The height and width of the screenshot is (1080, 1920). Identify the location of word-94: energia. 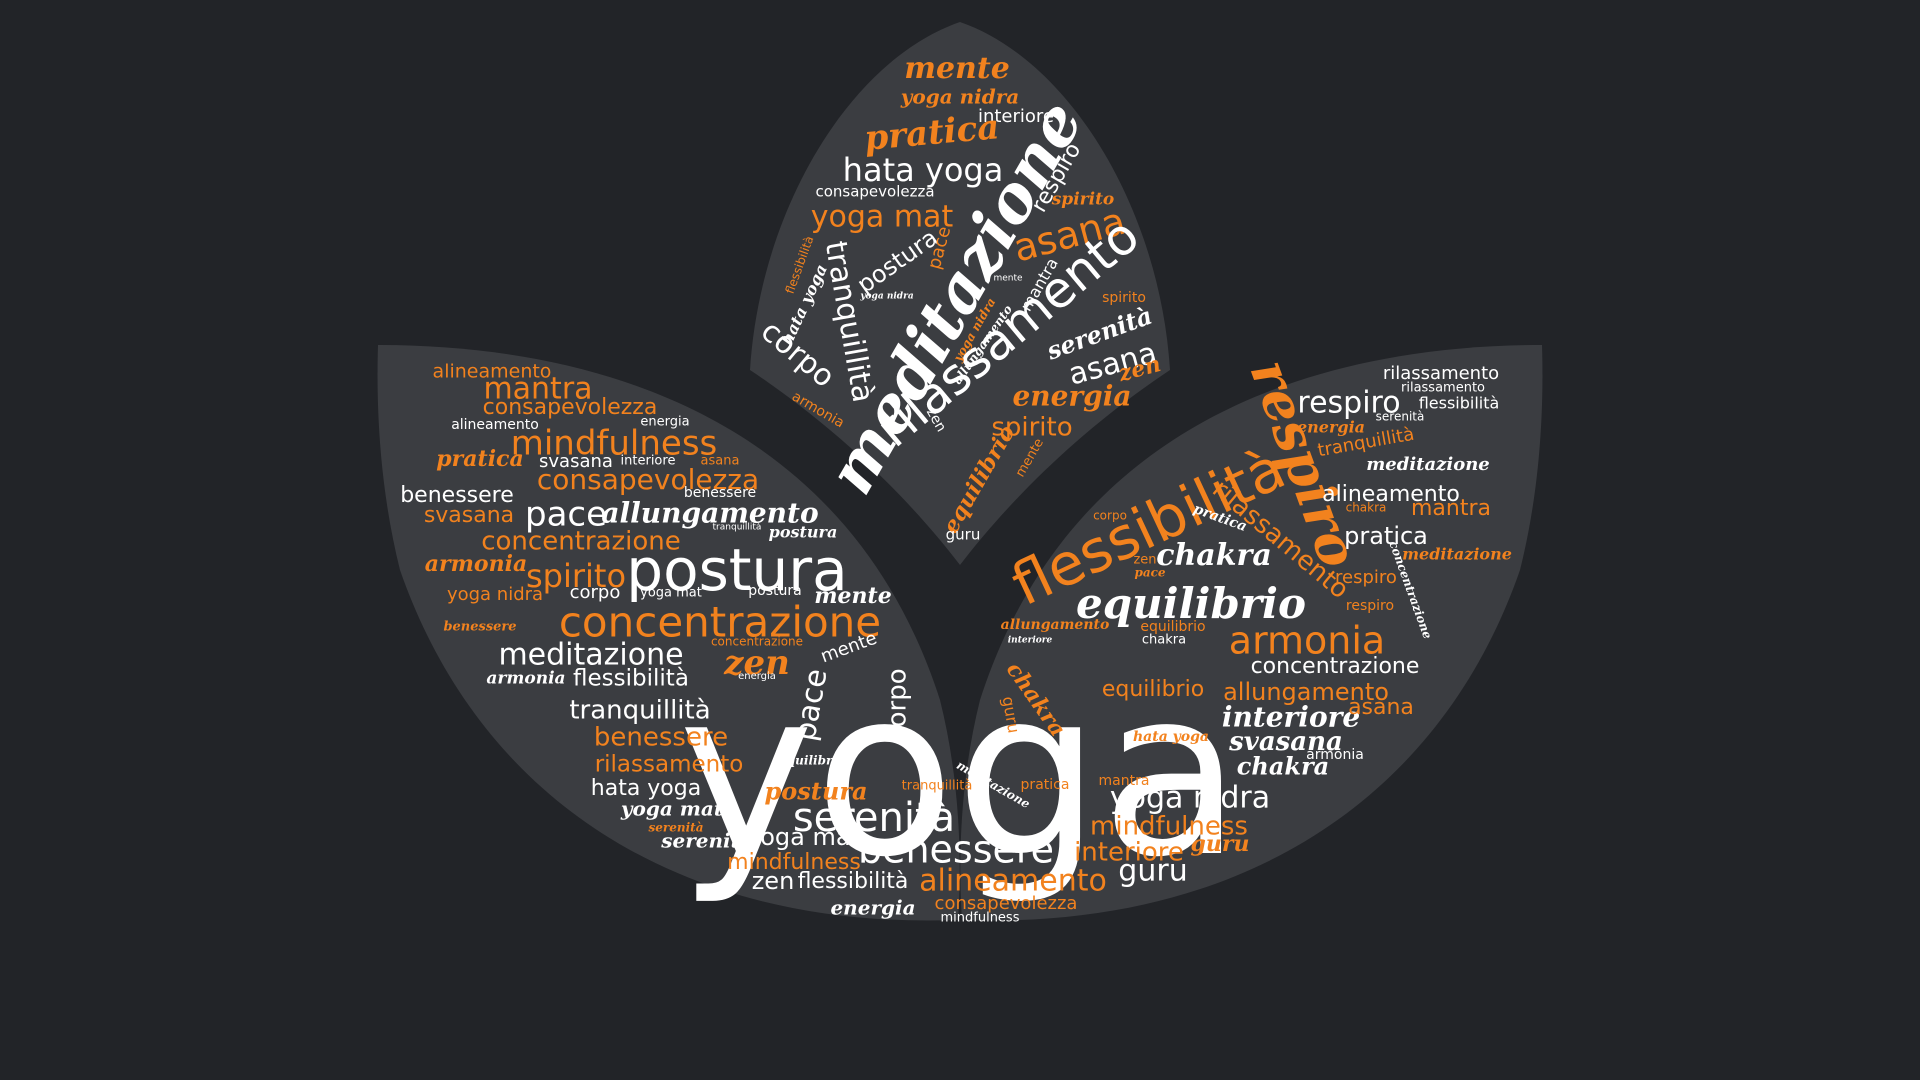
(872, 908).